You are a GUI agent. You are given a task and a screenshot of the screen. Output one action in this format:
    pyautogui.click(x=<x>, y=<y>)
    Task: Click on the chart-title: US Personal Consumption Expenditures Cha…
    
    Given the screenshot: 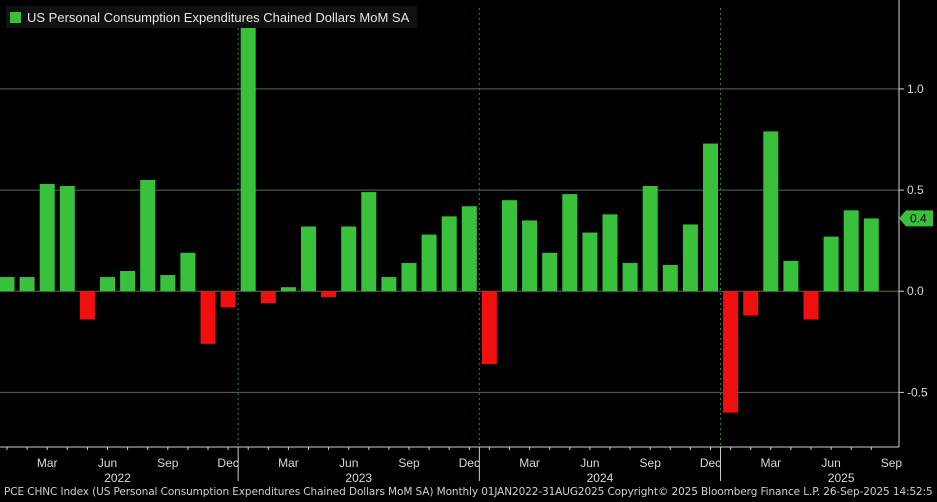 What is the action you would take?
    pyautogui.click(x=218, y=17)
    